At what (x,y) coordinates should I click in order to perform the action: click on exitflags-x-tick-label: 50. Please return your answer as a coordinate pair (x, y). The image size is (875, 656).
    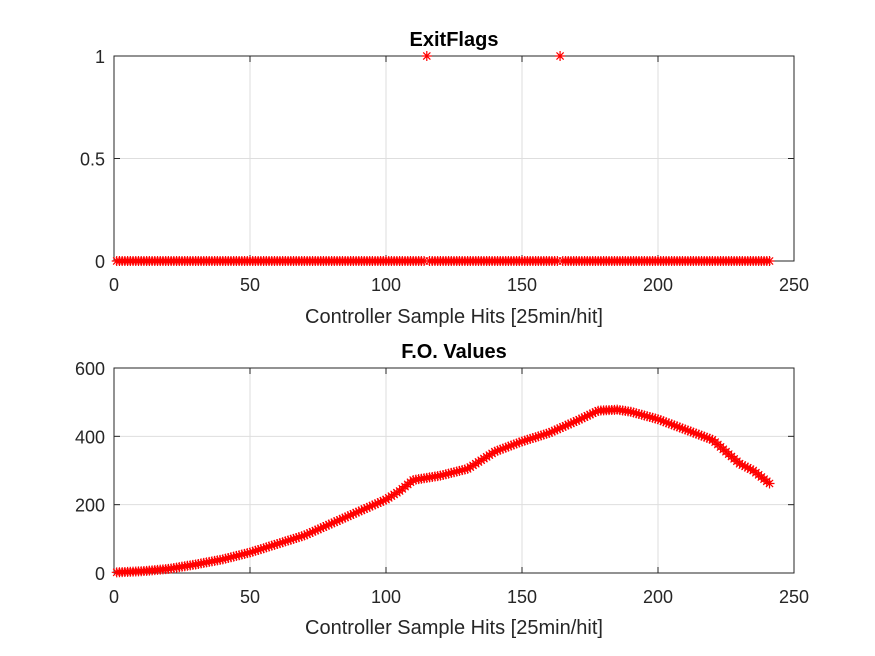
    Looking at the image, I should click on (250, 285).